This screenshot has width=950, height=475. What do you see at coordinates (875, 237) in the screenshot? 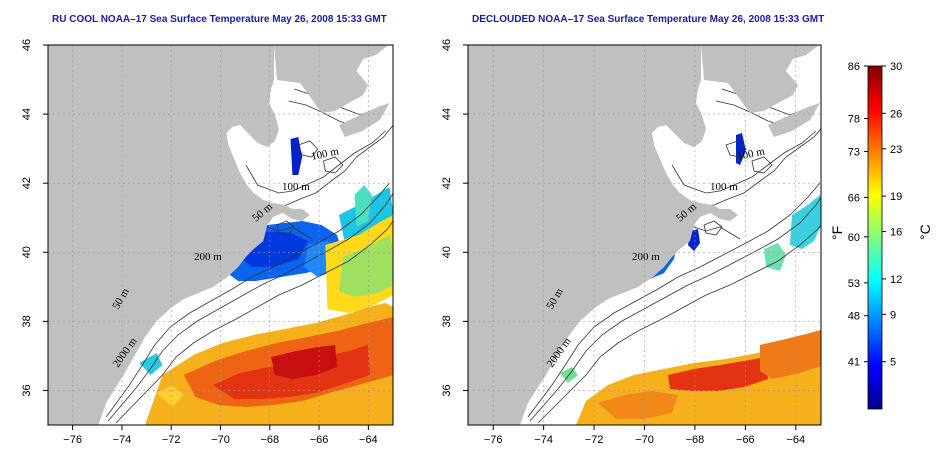
I see `colorbar-scale` at bounding box center [875, 237].